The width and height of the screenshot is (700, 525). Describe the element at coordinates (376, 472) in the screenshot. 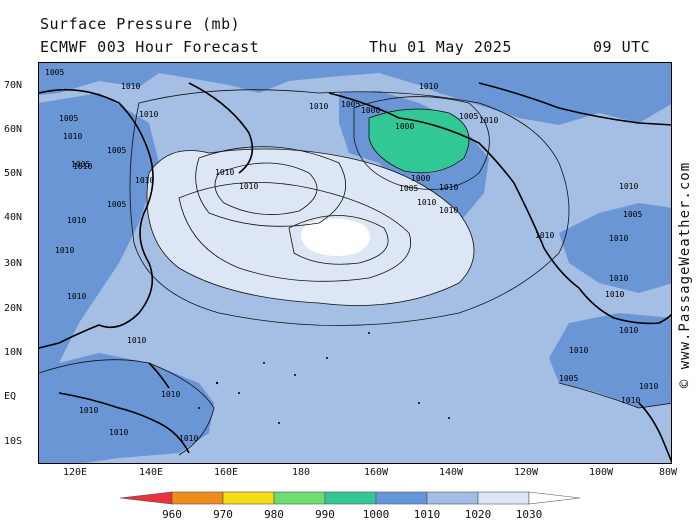

I see `lon-label: 160W` at that location.